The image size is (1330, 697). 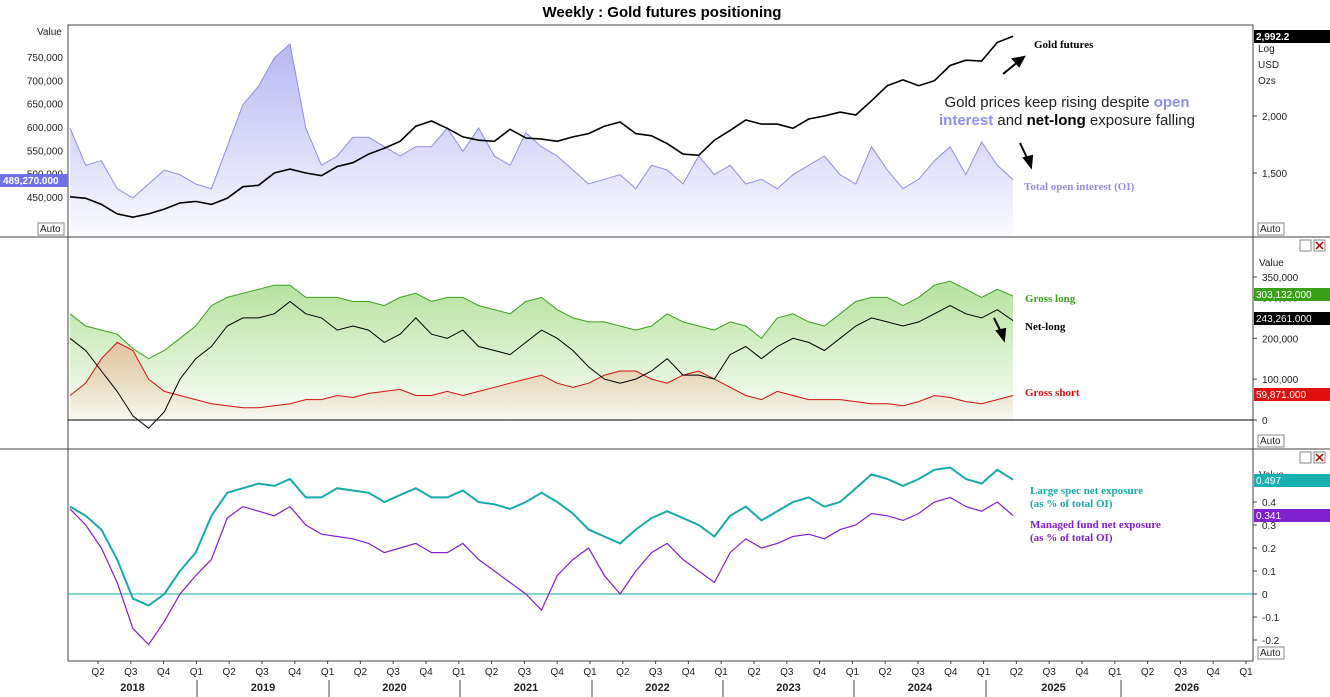 What do you see at coordinates (541, 536) in the screenshot?
I see `large-spec-line` at bounding box center [541, 536].